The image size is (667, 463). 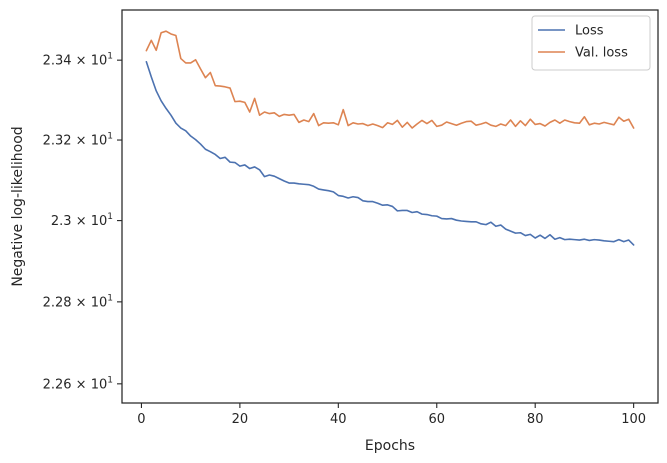 What do you see at coordinates (78, 60) in the screenshot?
I see `y-tick-label: 2.34 × 10¹` at bounding box center [78, 60].